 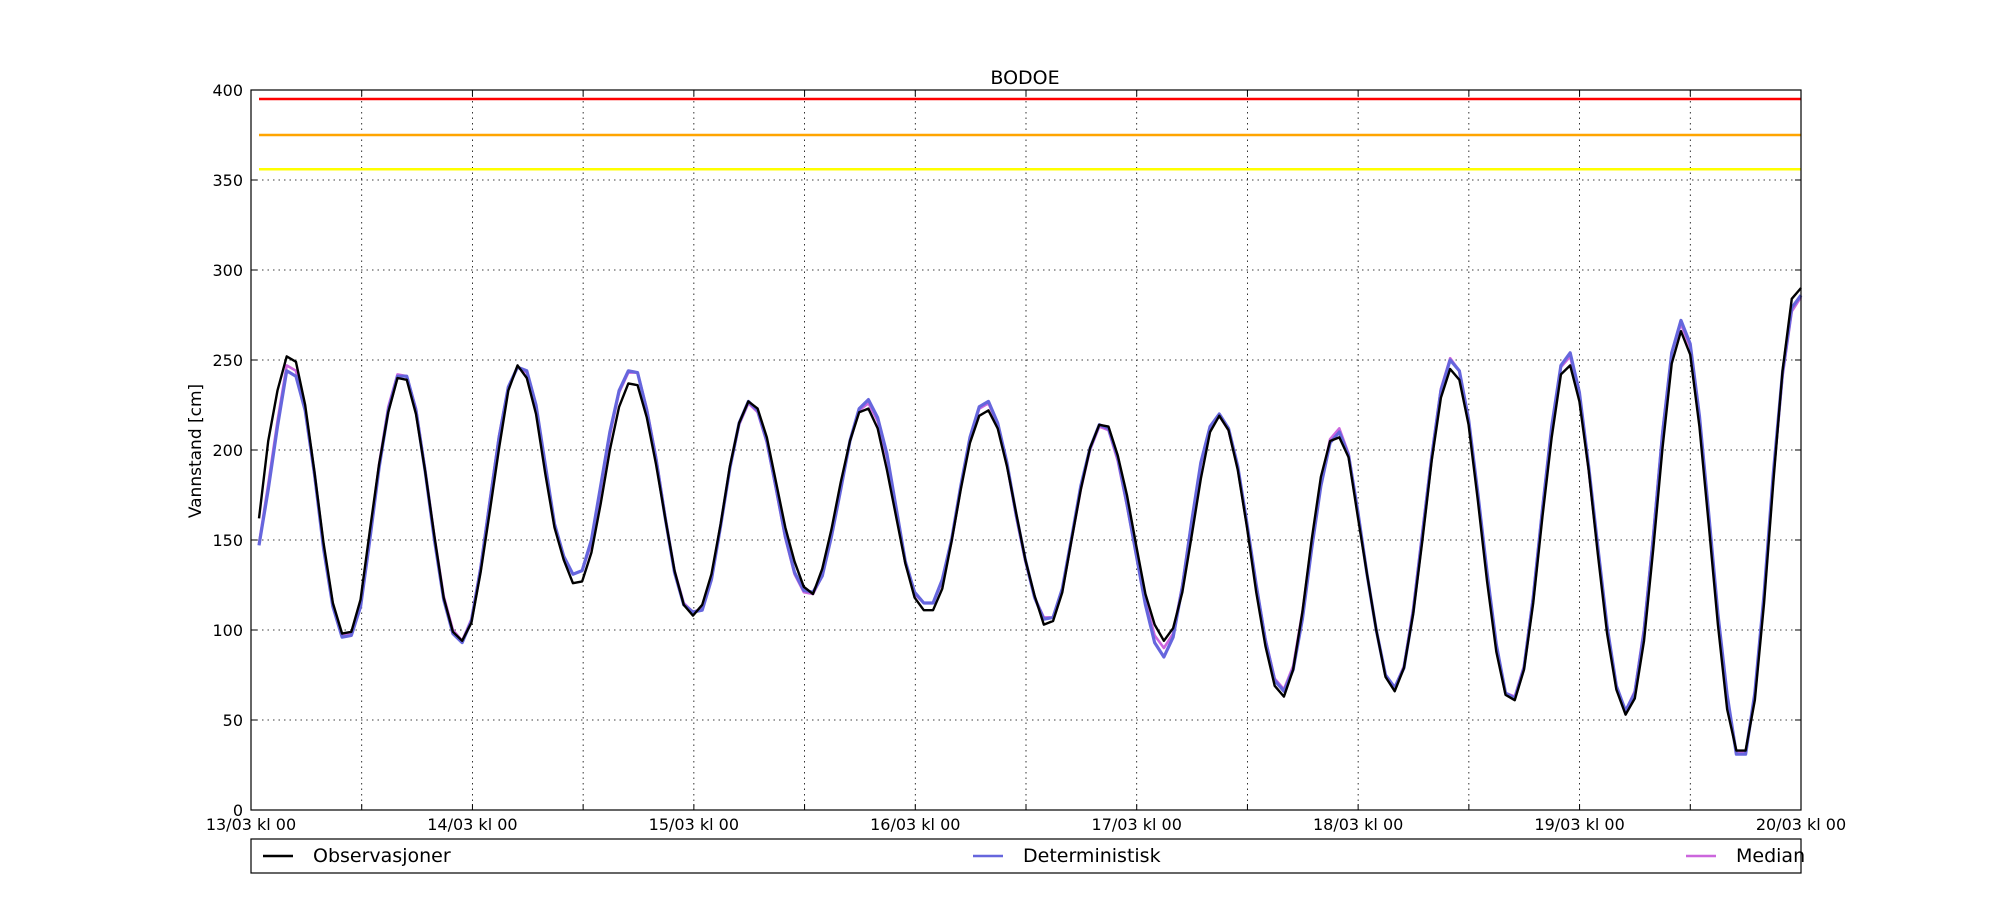 What do you see at coordinates (1579, 824) in the screenshot?
I see `x-tick-label: 19/03 kl 00` at bounding box center [1579, 824].